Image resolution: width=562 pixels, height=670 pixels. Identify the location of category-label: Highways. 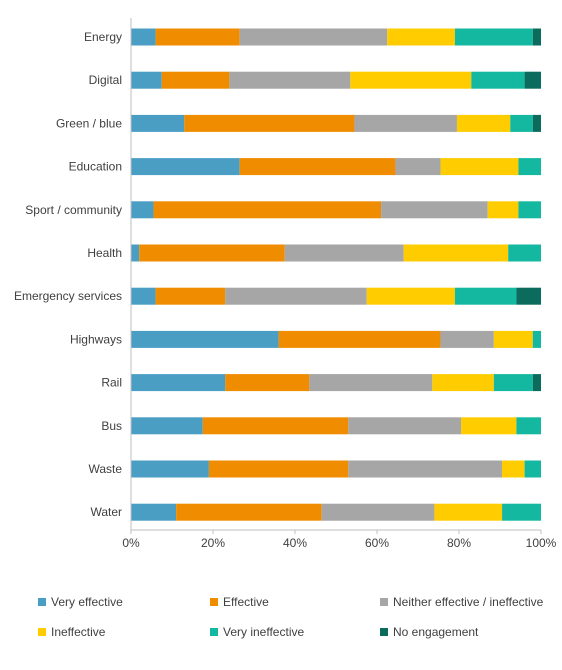
(96, 339).